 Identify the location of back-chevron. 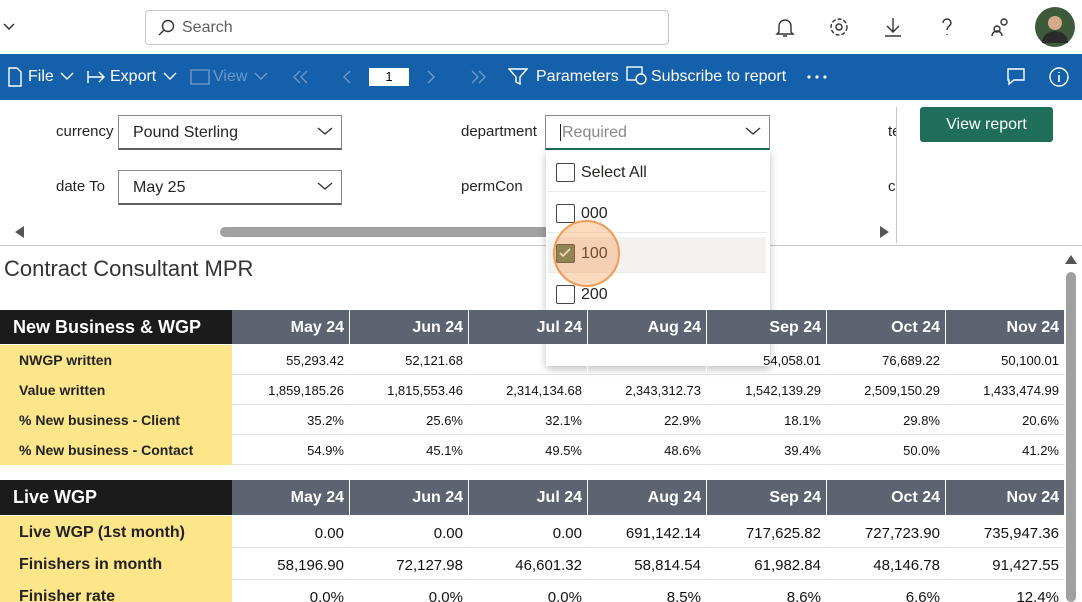
(9, 27).